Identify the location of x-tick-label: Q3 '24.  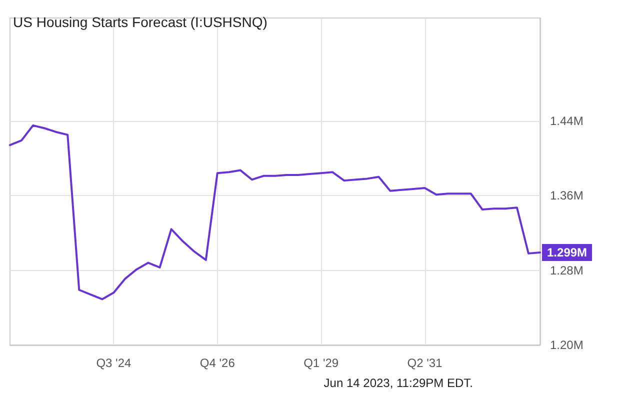
(114, 363).